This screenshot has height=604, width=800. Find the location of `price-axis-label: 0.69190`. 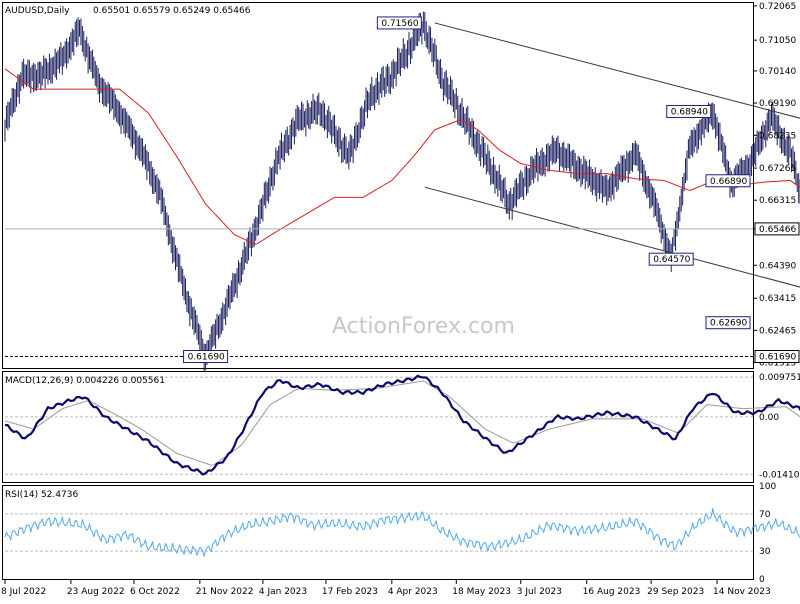

price-axis-label: 0.69190 is located at coordinates (777, 104).